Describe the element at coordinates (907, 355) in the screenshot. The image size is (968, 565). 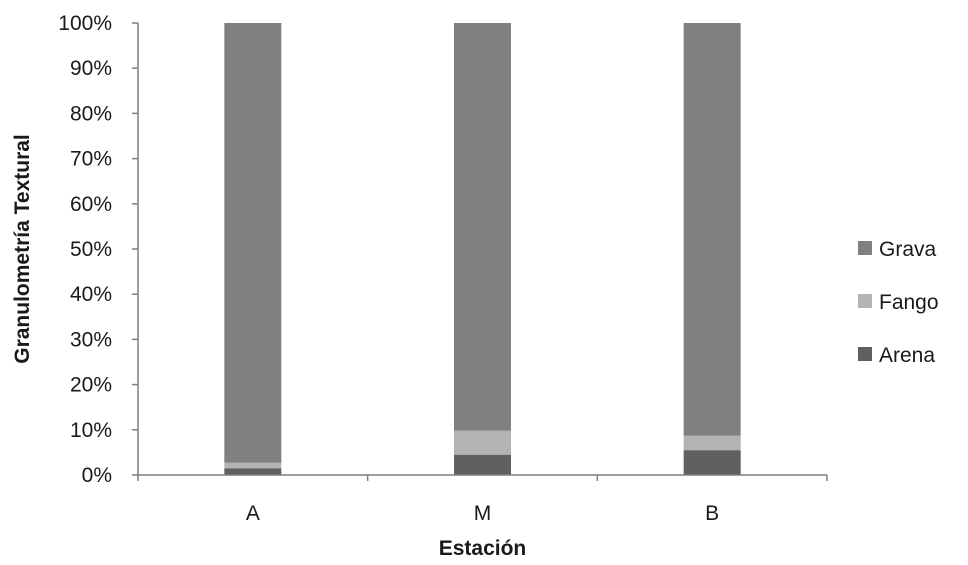
I see `legend-label: Arena` at that location.